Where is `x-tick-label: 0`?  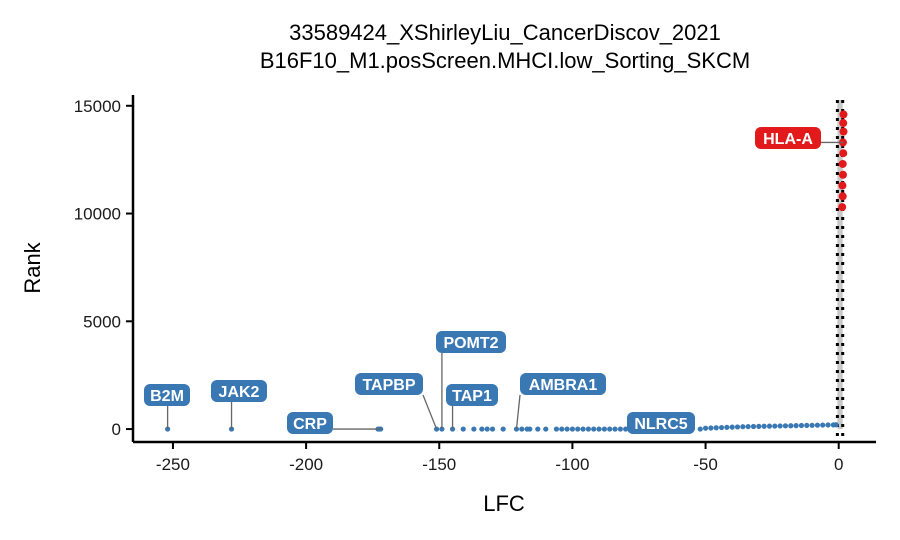
x-tick-label: 0 is located at coordinates (838, 464).